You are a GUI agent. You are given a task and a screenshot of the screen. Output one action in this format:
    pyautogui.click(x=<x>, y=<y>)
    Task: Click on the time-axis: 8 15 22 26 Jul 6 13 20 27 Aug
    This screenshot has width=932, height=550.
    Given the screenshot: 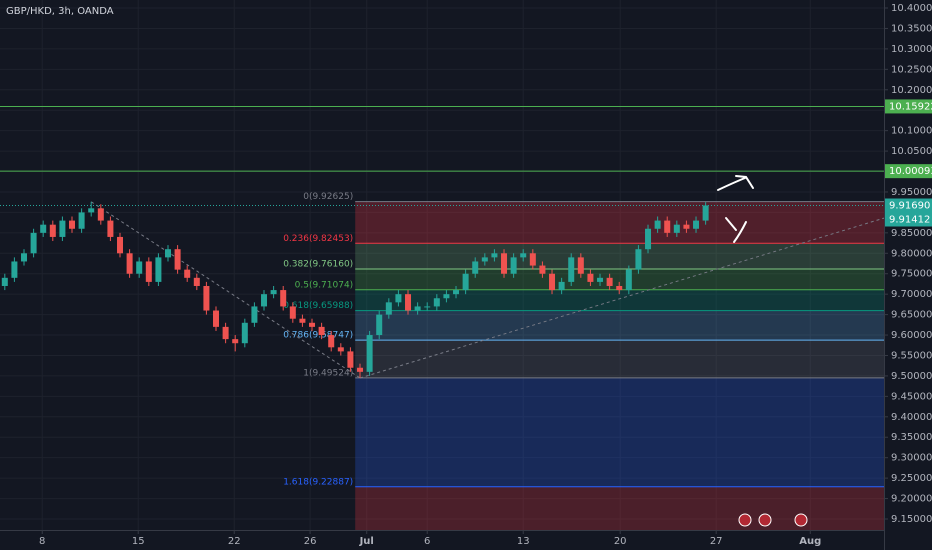 What is the action you would take?
    pyautogui.click(x=430, y=538)
    